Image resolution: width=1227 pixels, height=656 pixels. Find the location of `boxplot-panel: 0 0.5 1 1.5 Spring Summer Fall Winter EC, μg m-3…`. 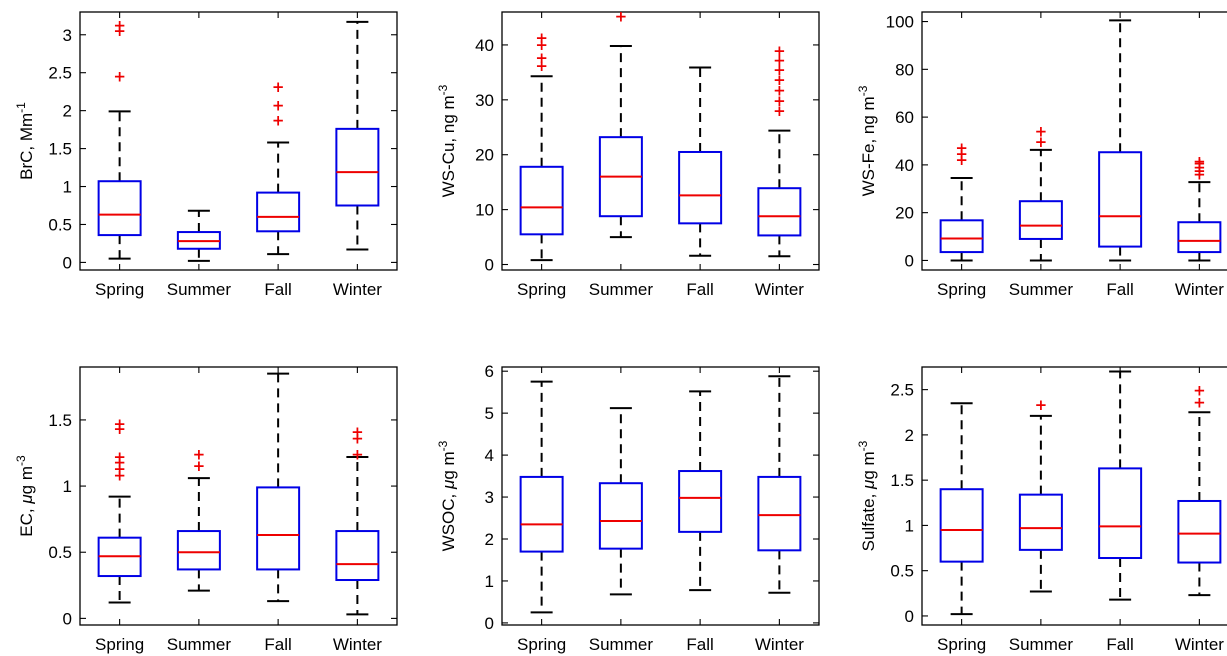

boxplot-panel: 0 0.5 1 1.5 Spring Summer Fall Winter EC, μg m-3… is located at coordinates (206, 510).